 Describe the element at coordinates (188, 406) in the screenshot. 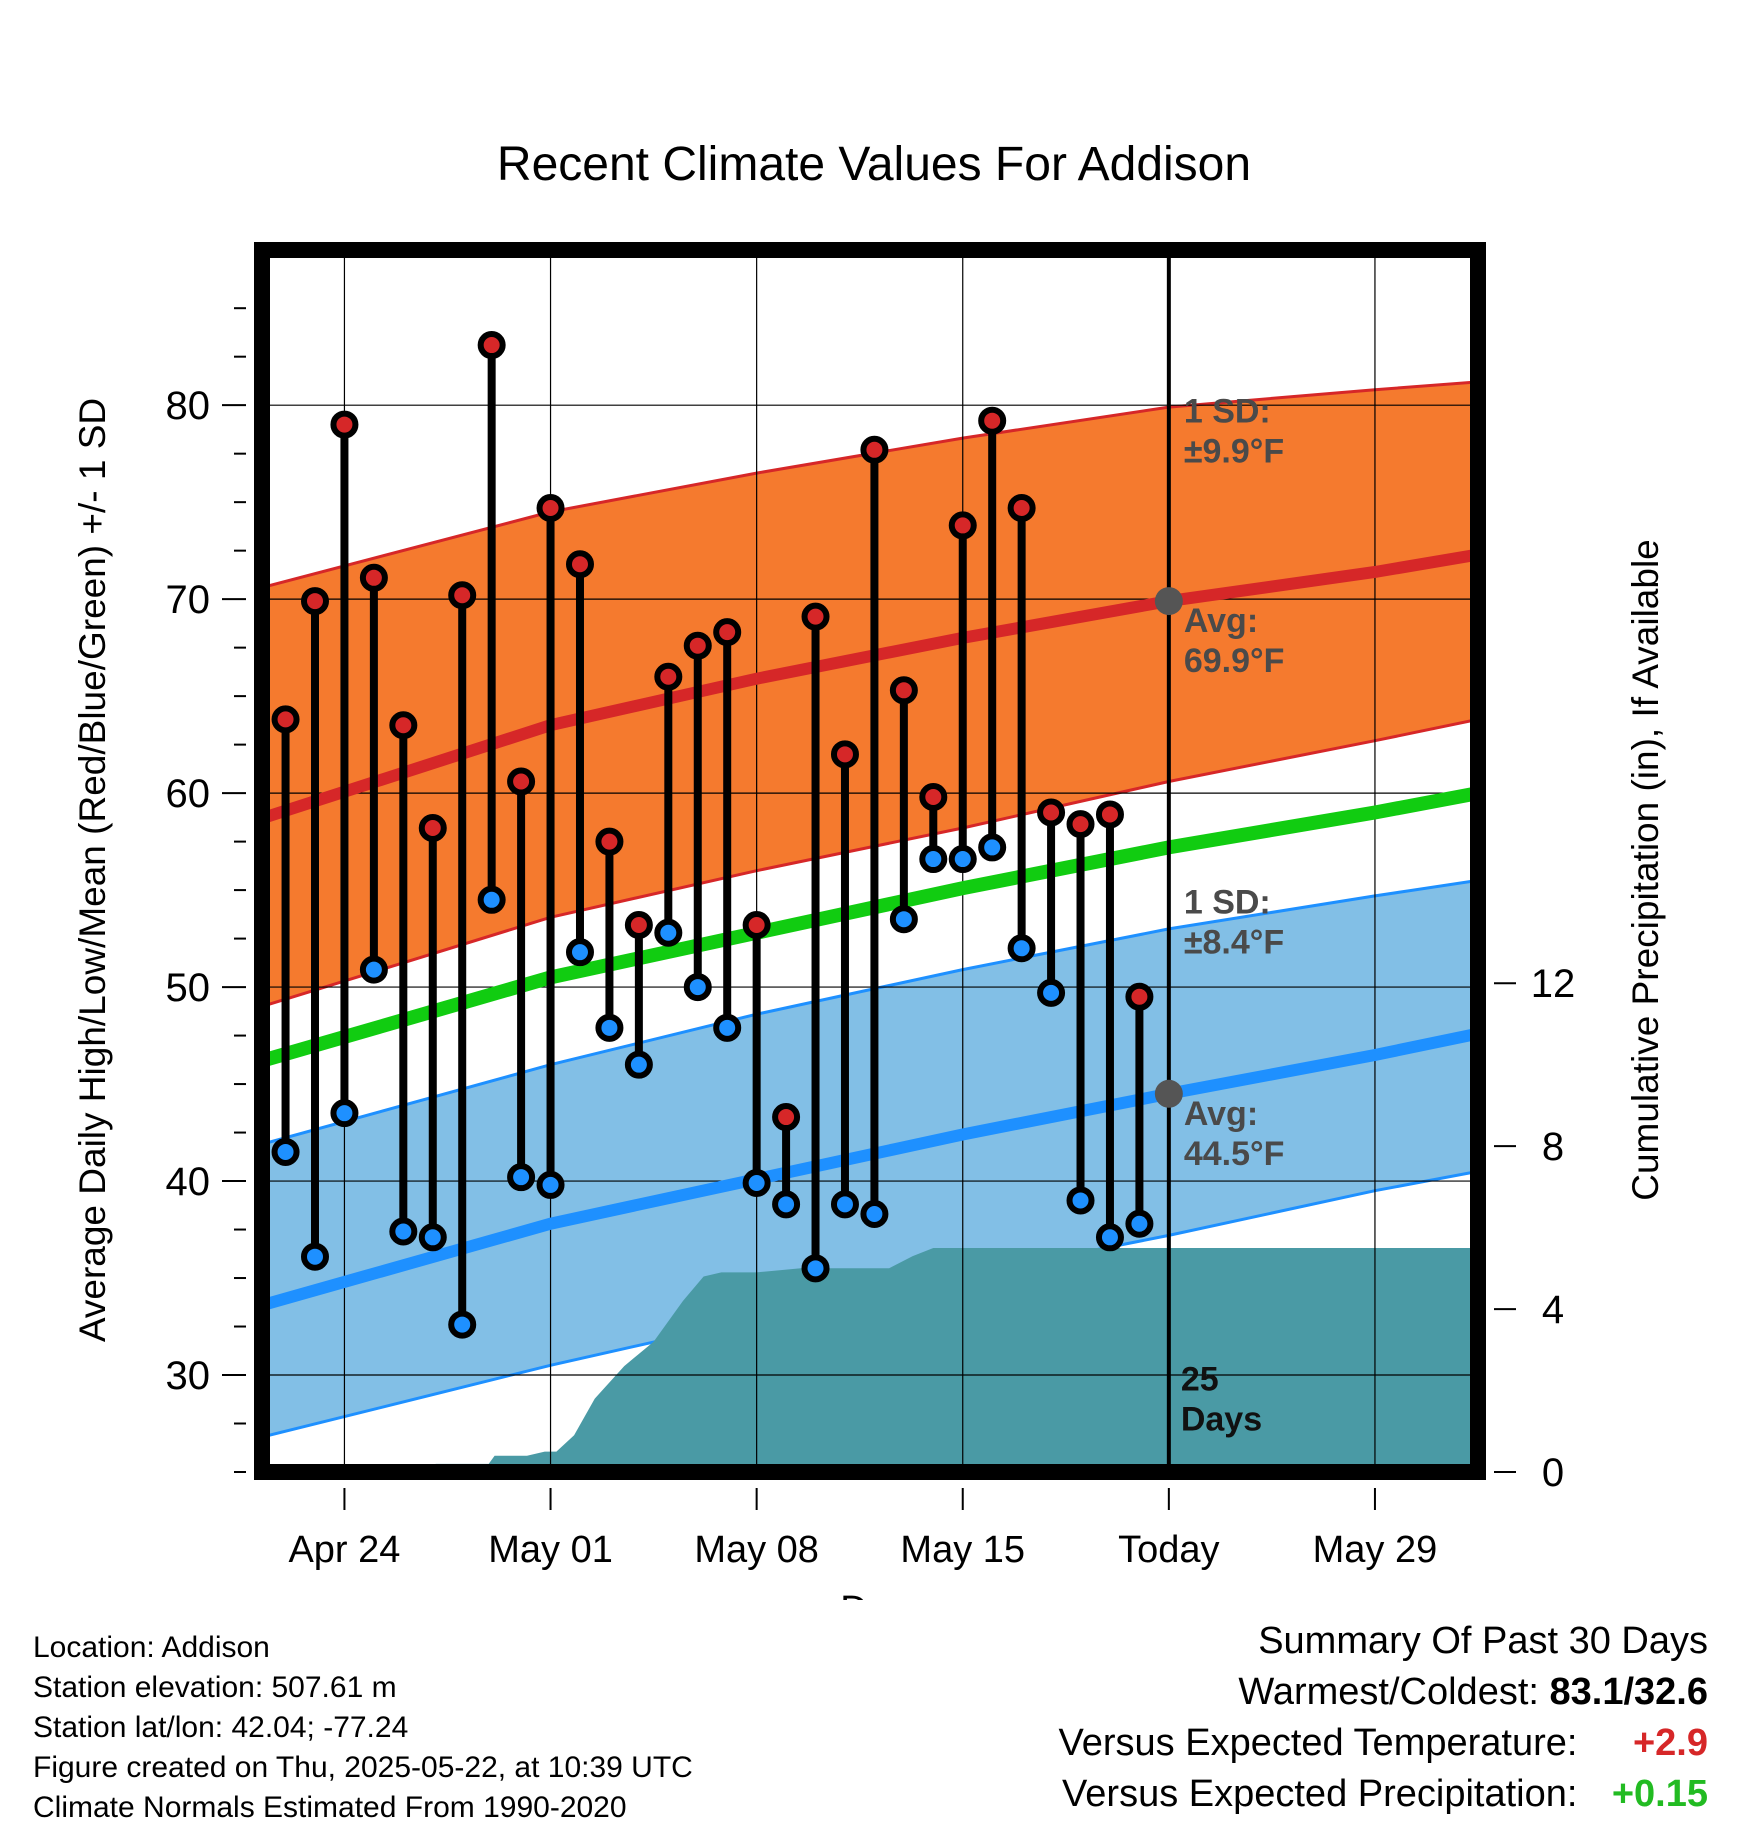

I see `y-tick-label: 80` at that location.